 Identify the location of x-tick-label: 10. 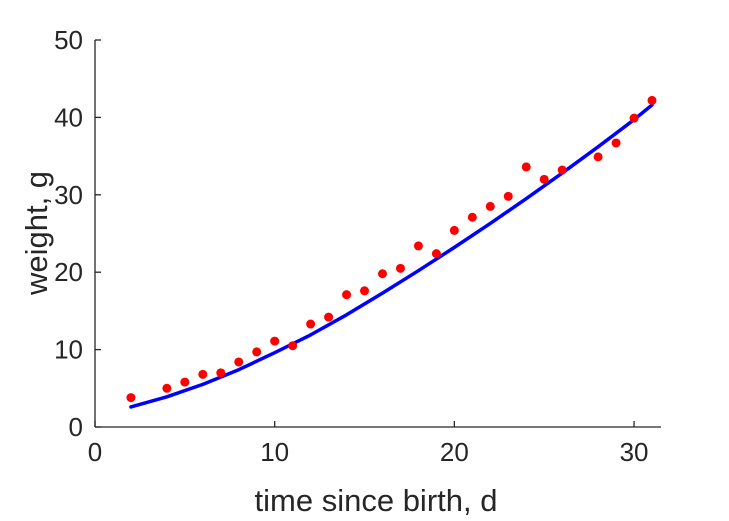
(274, 452).